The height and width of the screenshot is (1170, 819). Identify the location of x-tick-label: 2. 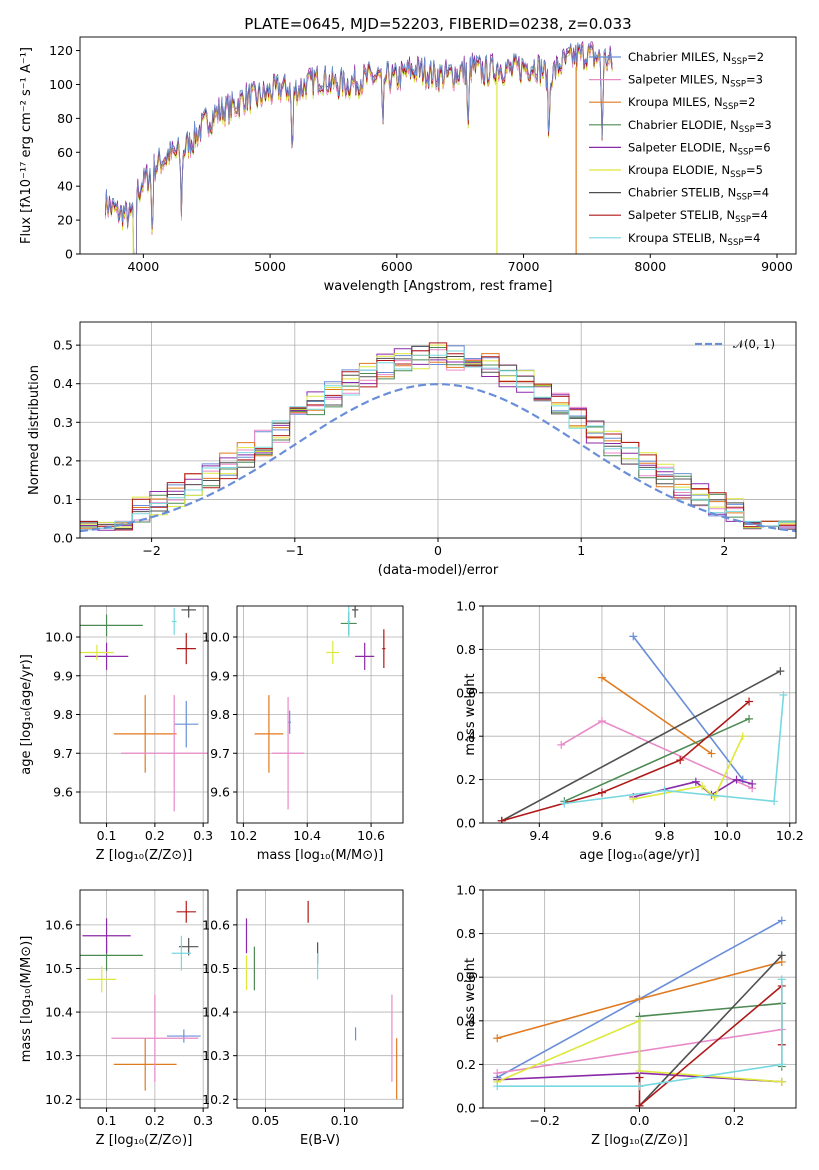
(724, 550).